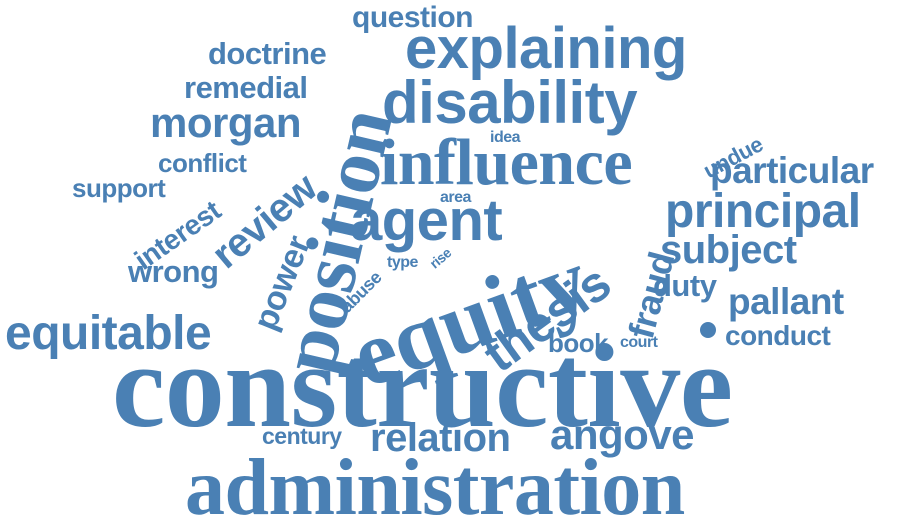  Describe the element at coordinates (402, 262) in the screenshot. I see `word-type: type` at that location.